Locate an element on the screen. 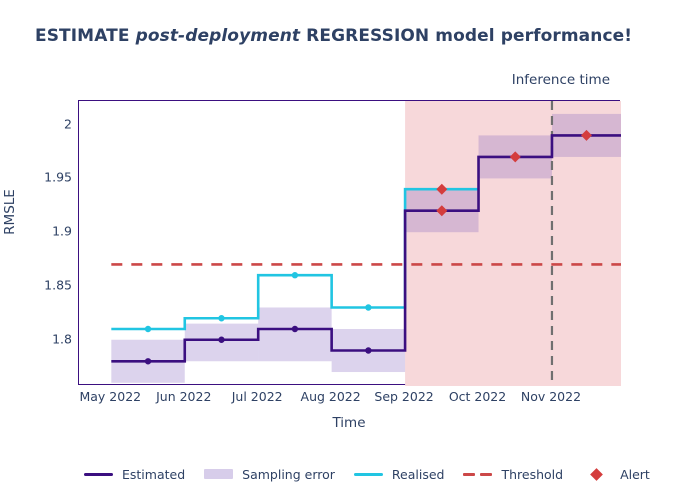 The height and width of the screenshot is (500, 700). legend-item-sampling-error: Sampling error is located at coordinates (269, 474).